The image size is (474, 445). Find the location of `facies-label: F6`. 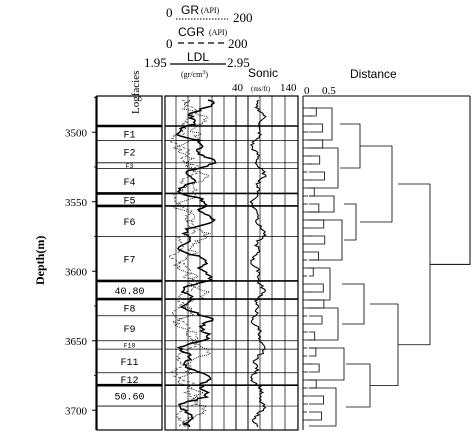

facies-label: F6 is located at coordinates (129, 223).